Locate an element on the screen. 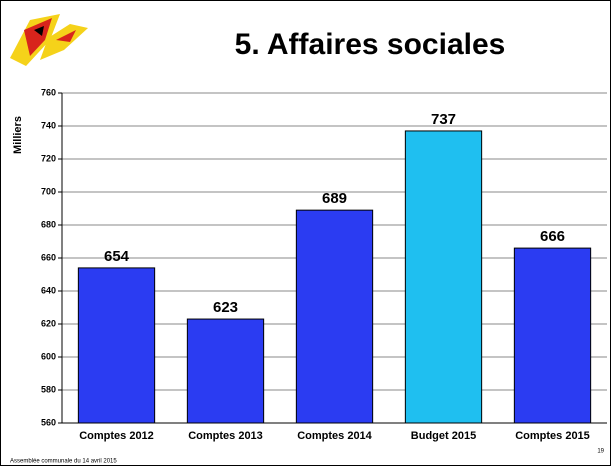 Image resolution: width=611 pixels, height=466 pixels. chart-title: 5. Affaires sociales is located at coordinates (370, 44).